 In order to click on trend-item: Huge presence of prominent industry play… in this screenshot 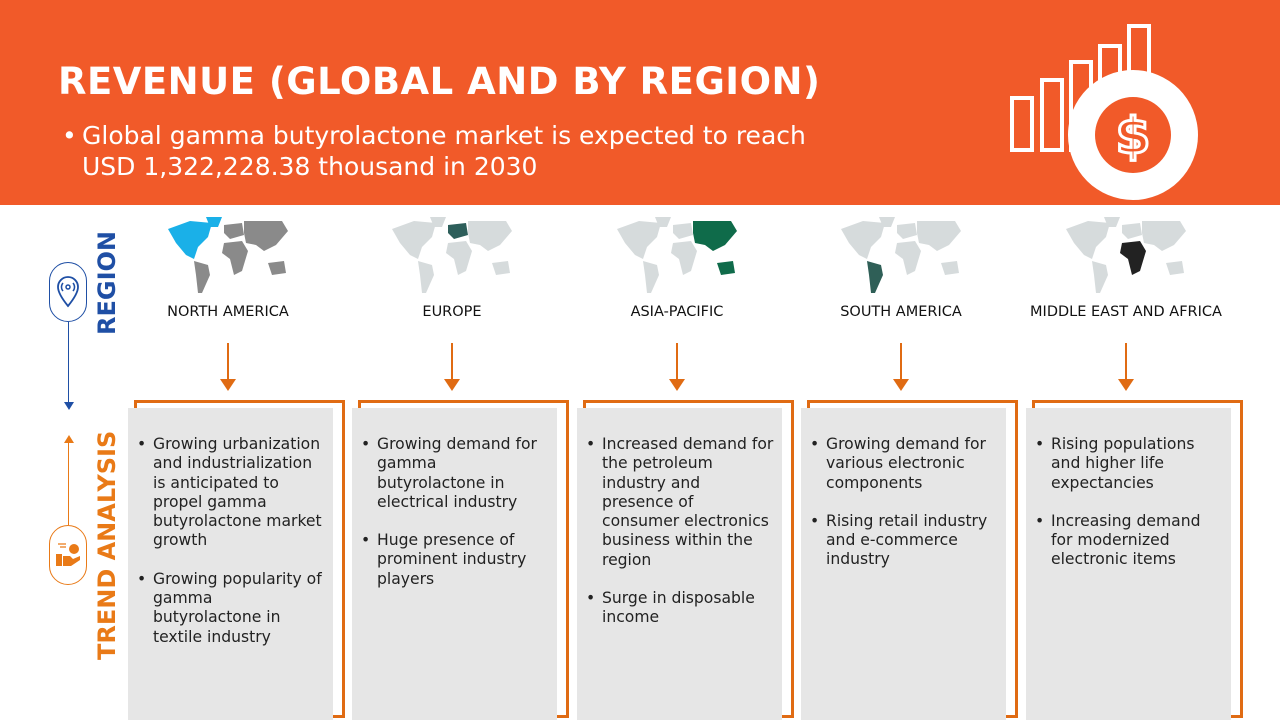, I will do `click(455, 560)`.